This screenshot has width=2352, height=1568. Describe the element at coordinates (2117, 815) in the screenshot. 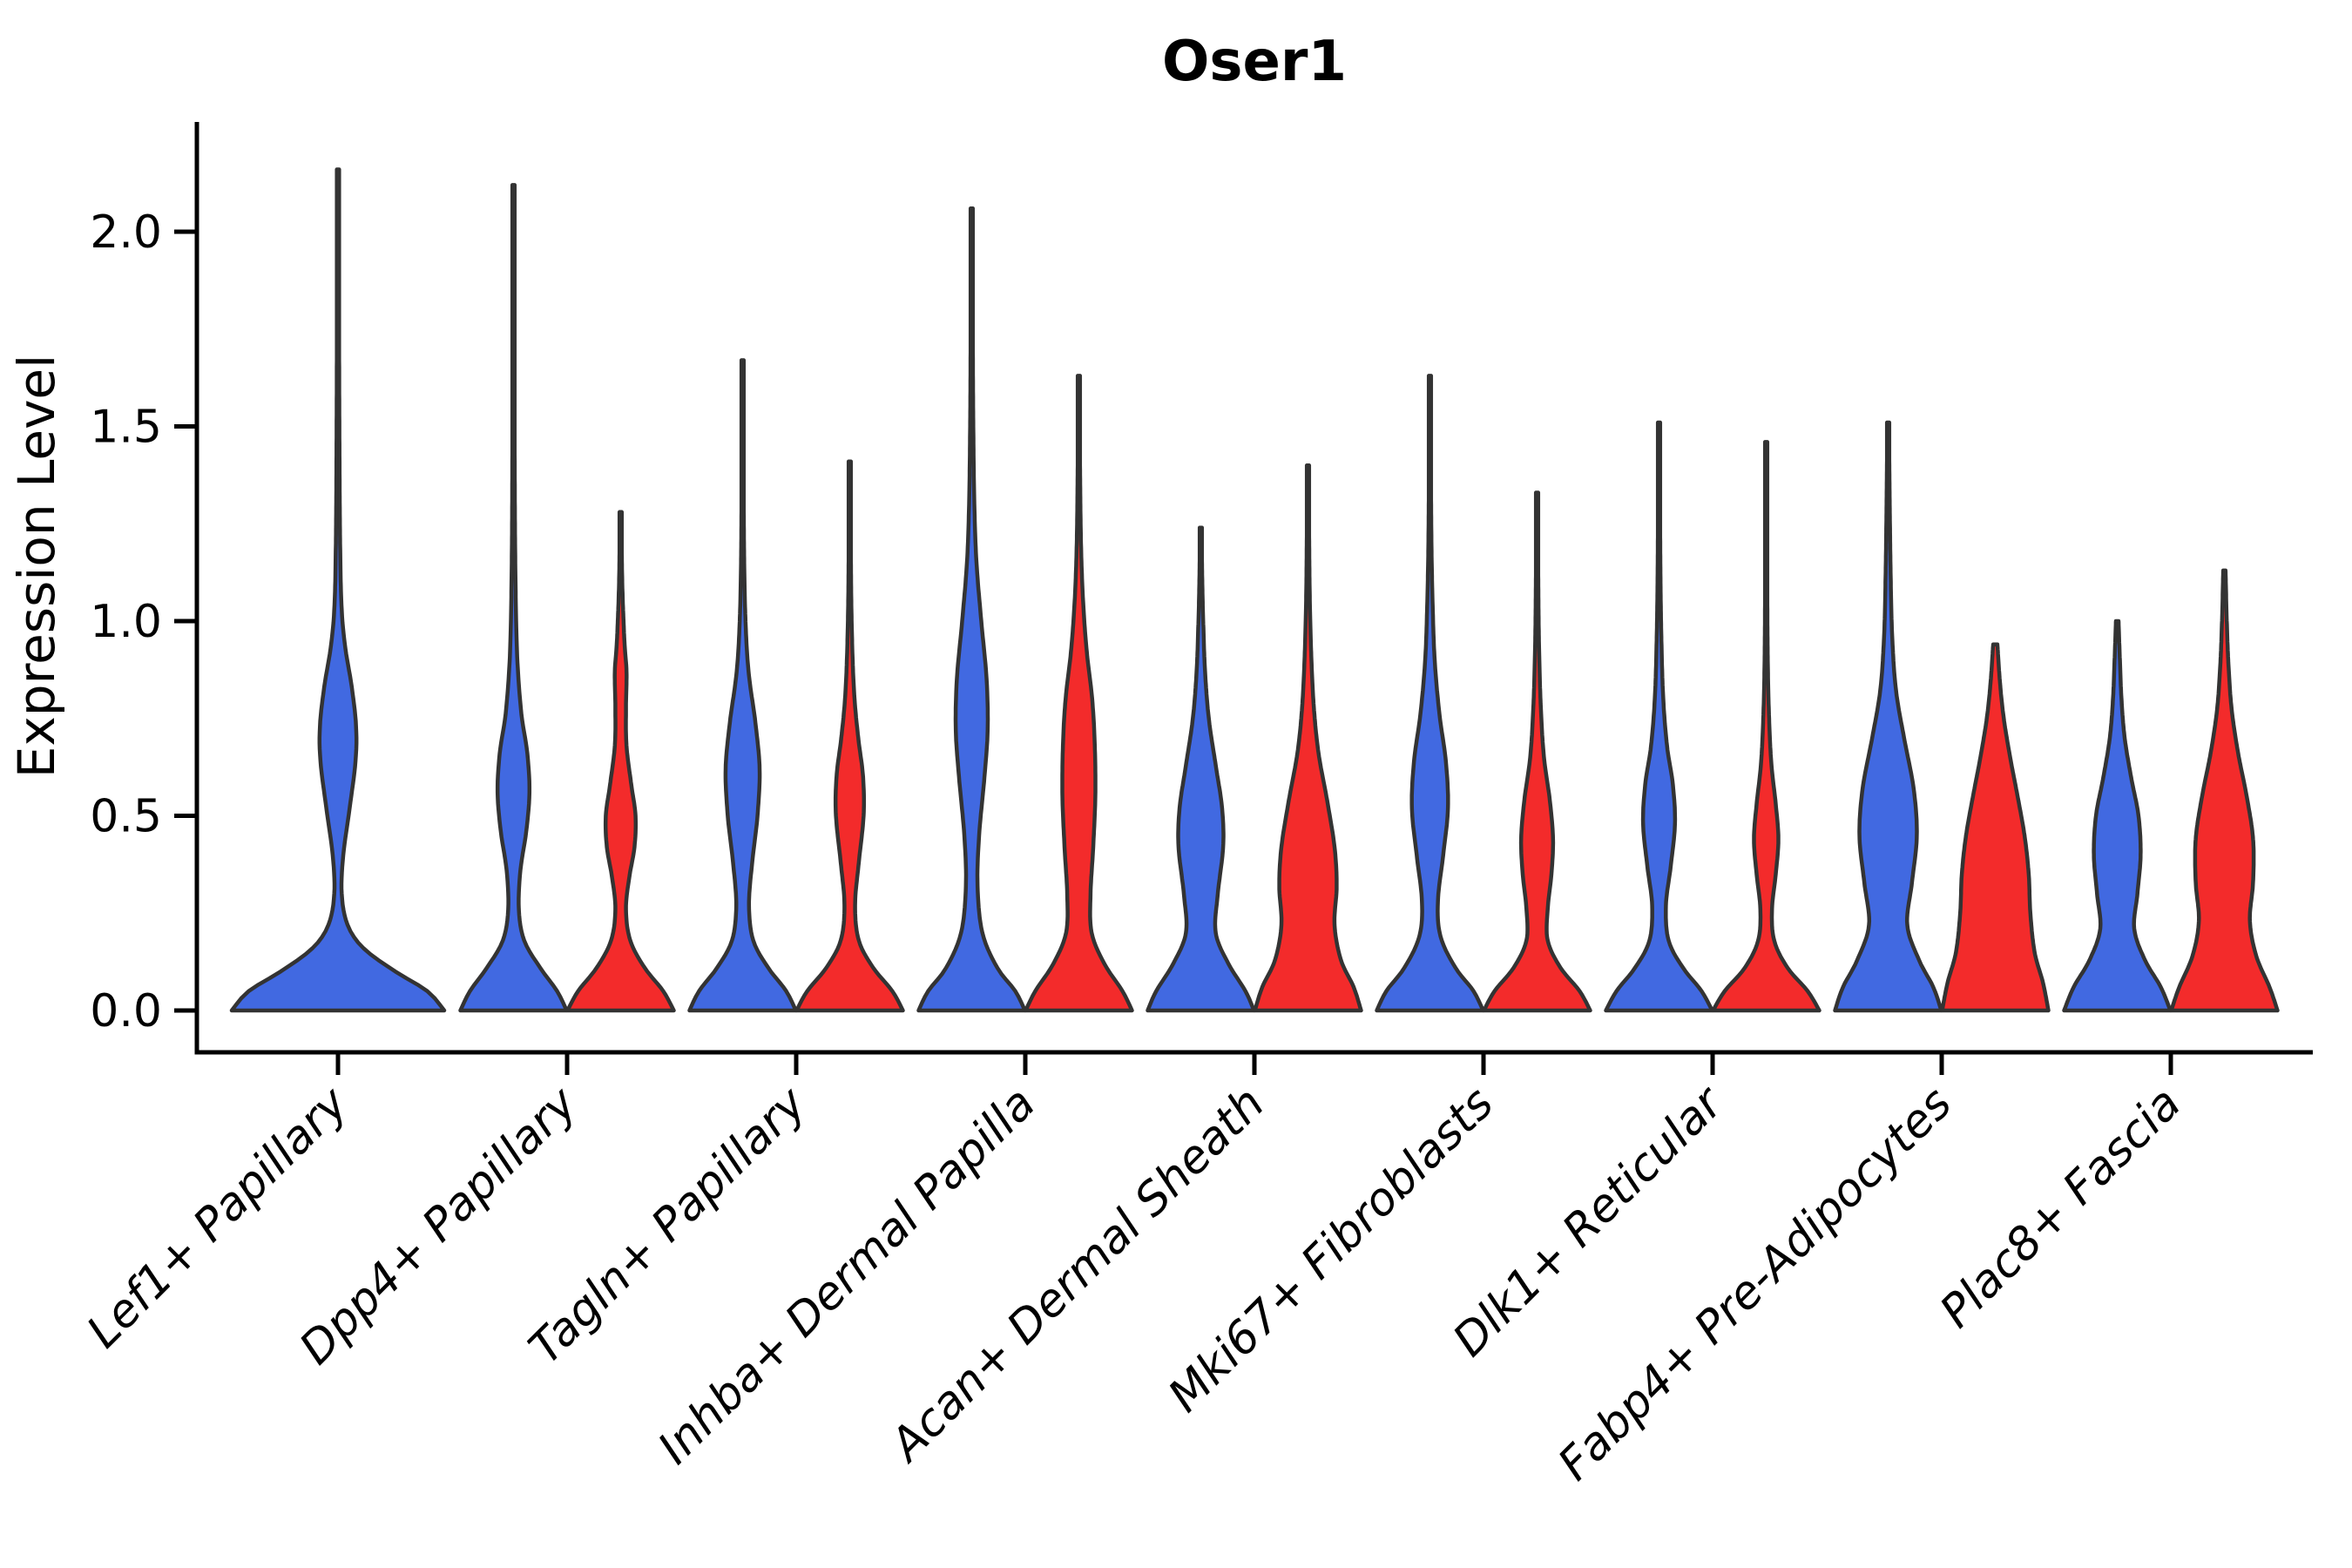

I see `violin-plac8-fascia-blue` at that location.